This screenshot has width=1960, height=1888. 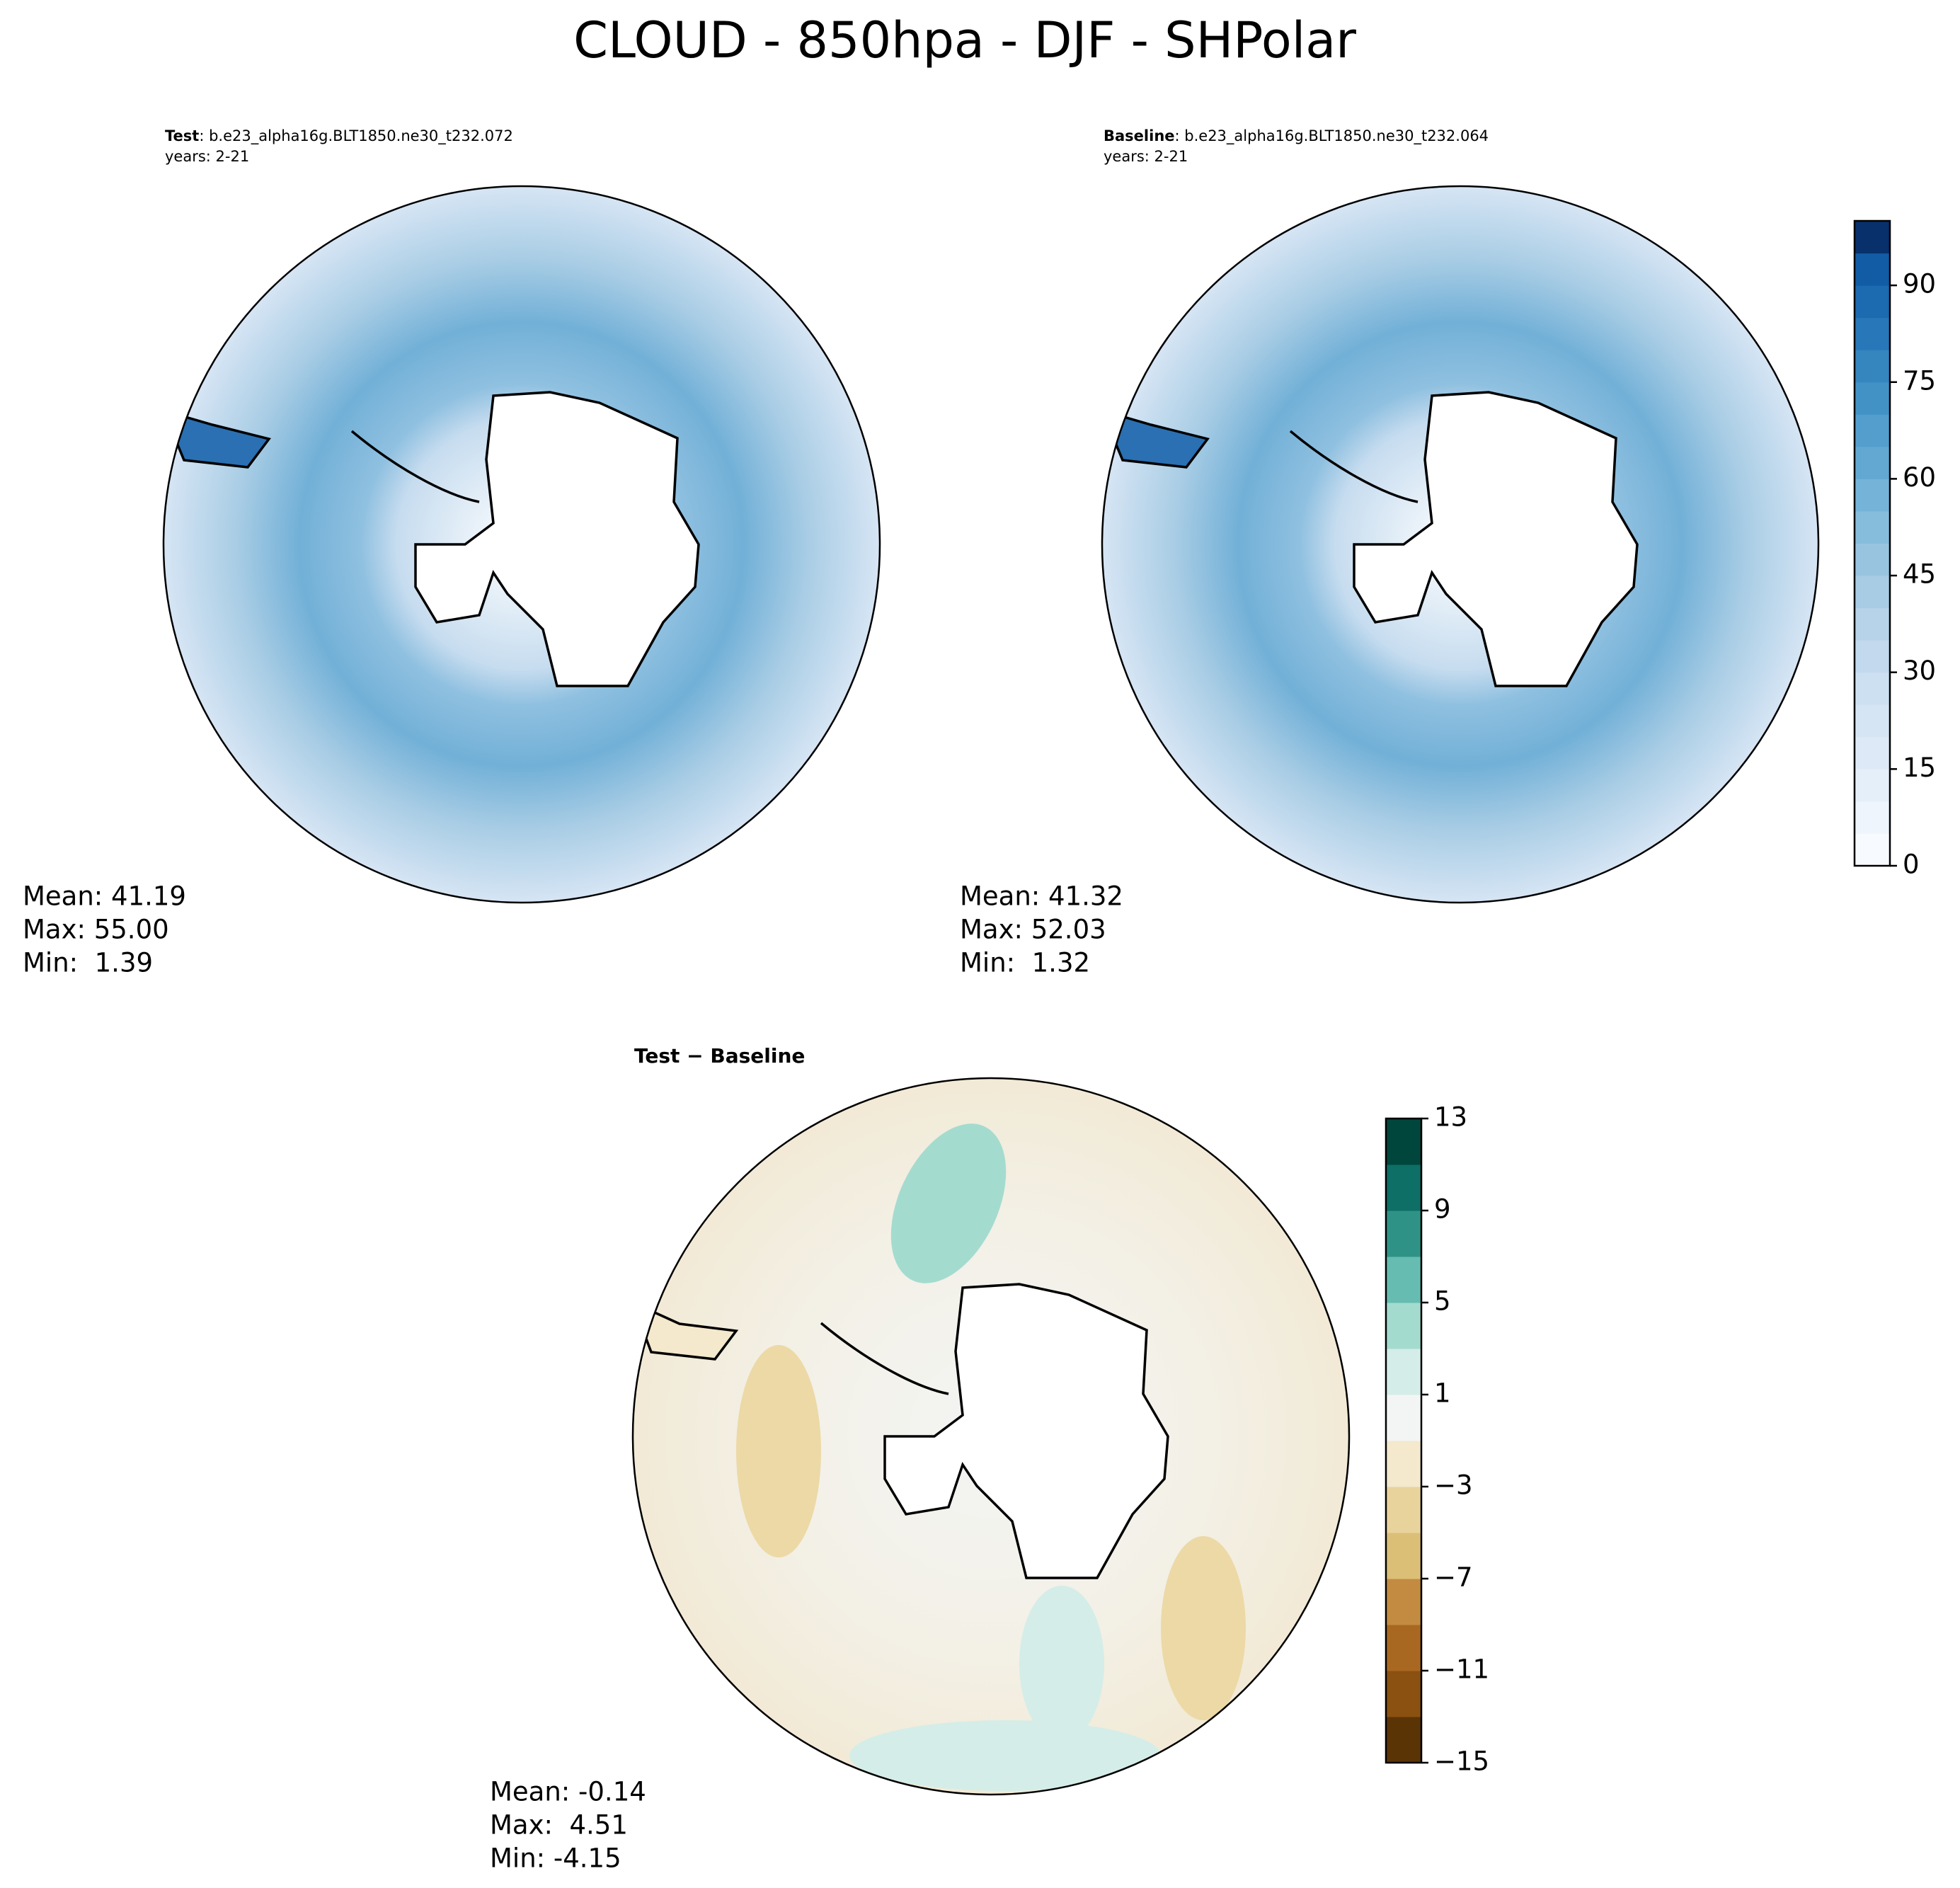 I want to click on colorbar-tick-label: 5, so click(x=1442, y=1301).